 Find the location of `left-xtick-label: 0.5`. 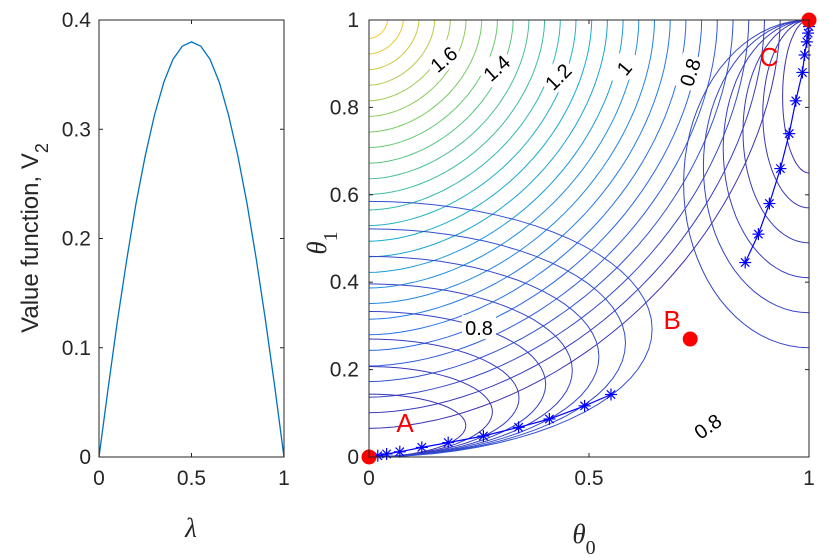

left-xtick-label: 0.5 is located at coordinates (191, 478).